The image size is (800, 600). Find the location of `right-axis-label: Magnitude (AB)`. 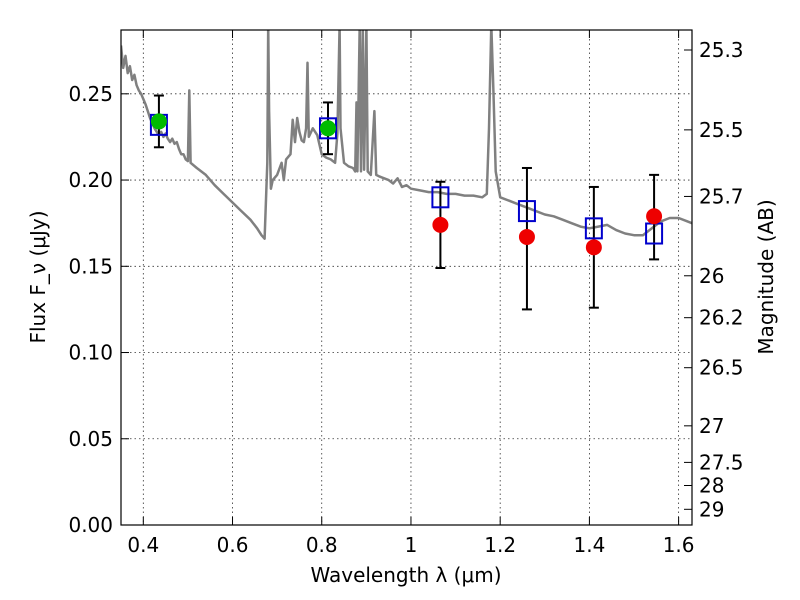

right-axis-label: Magnitude (AB) is located at coordinates (766, 276).